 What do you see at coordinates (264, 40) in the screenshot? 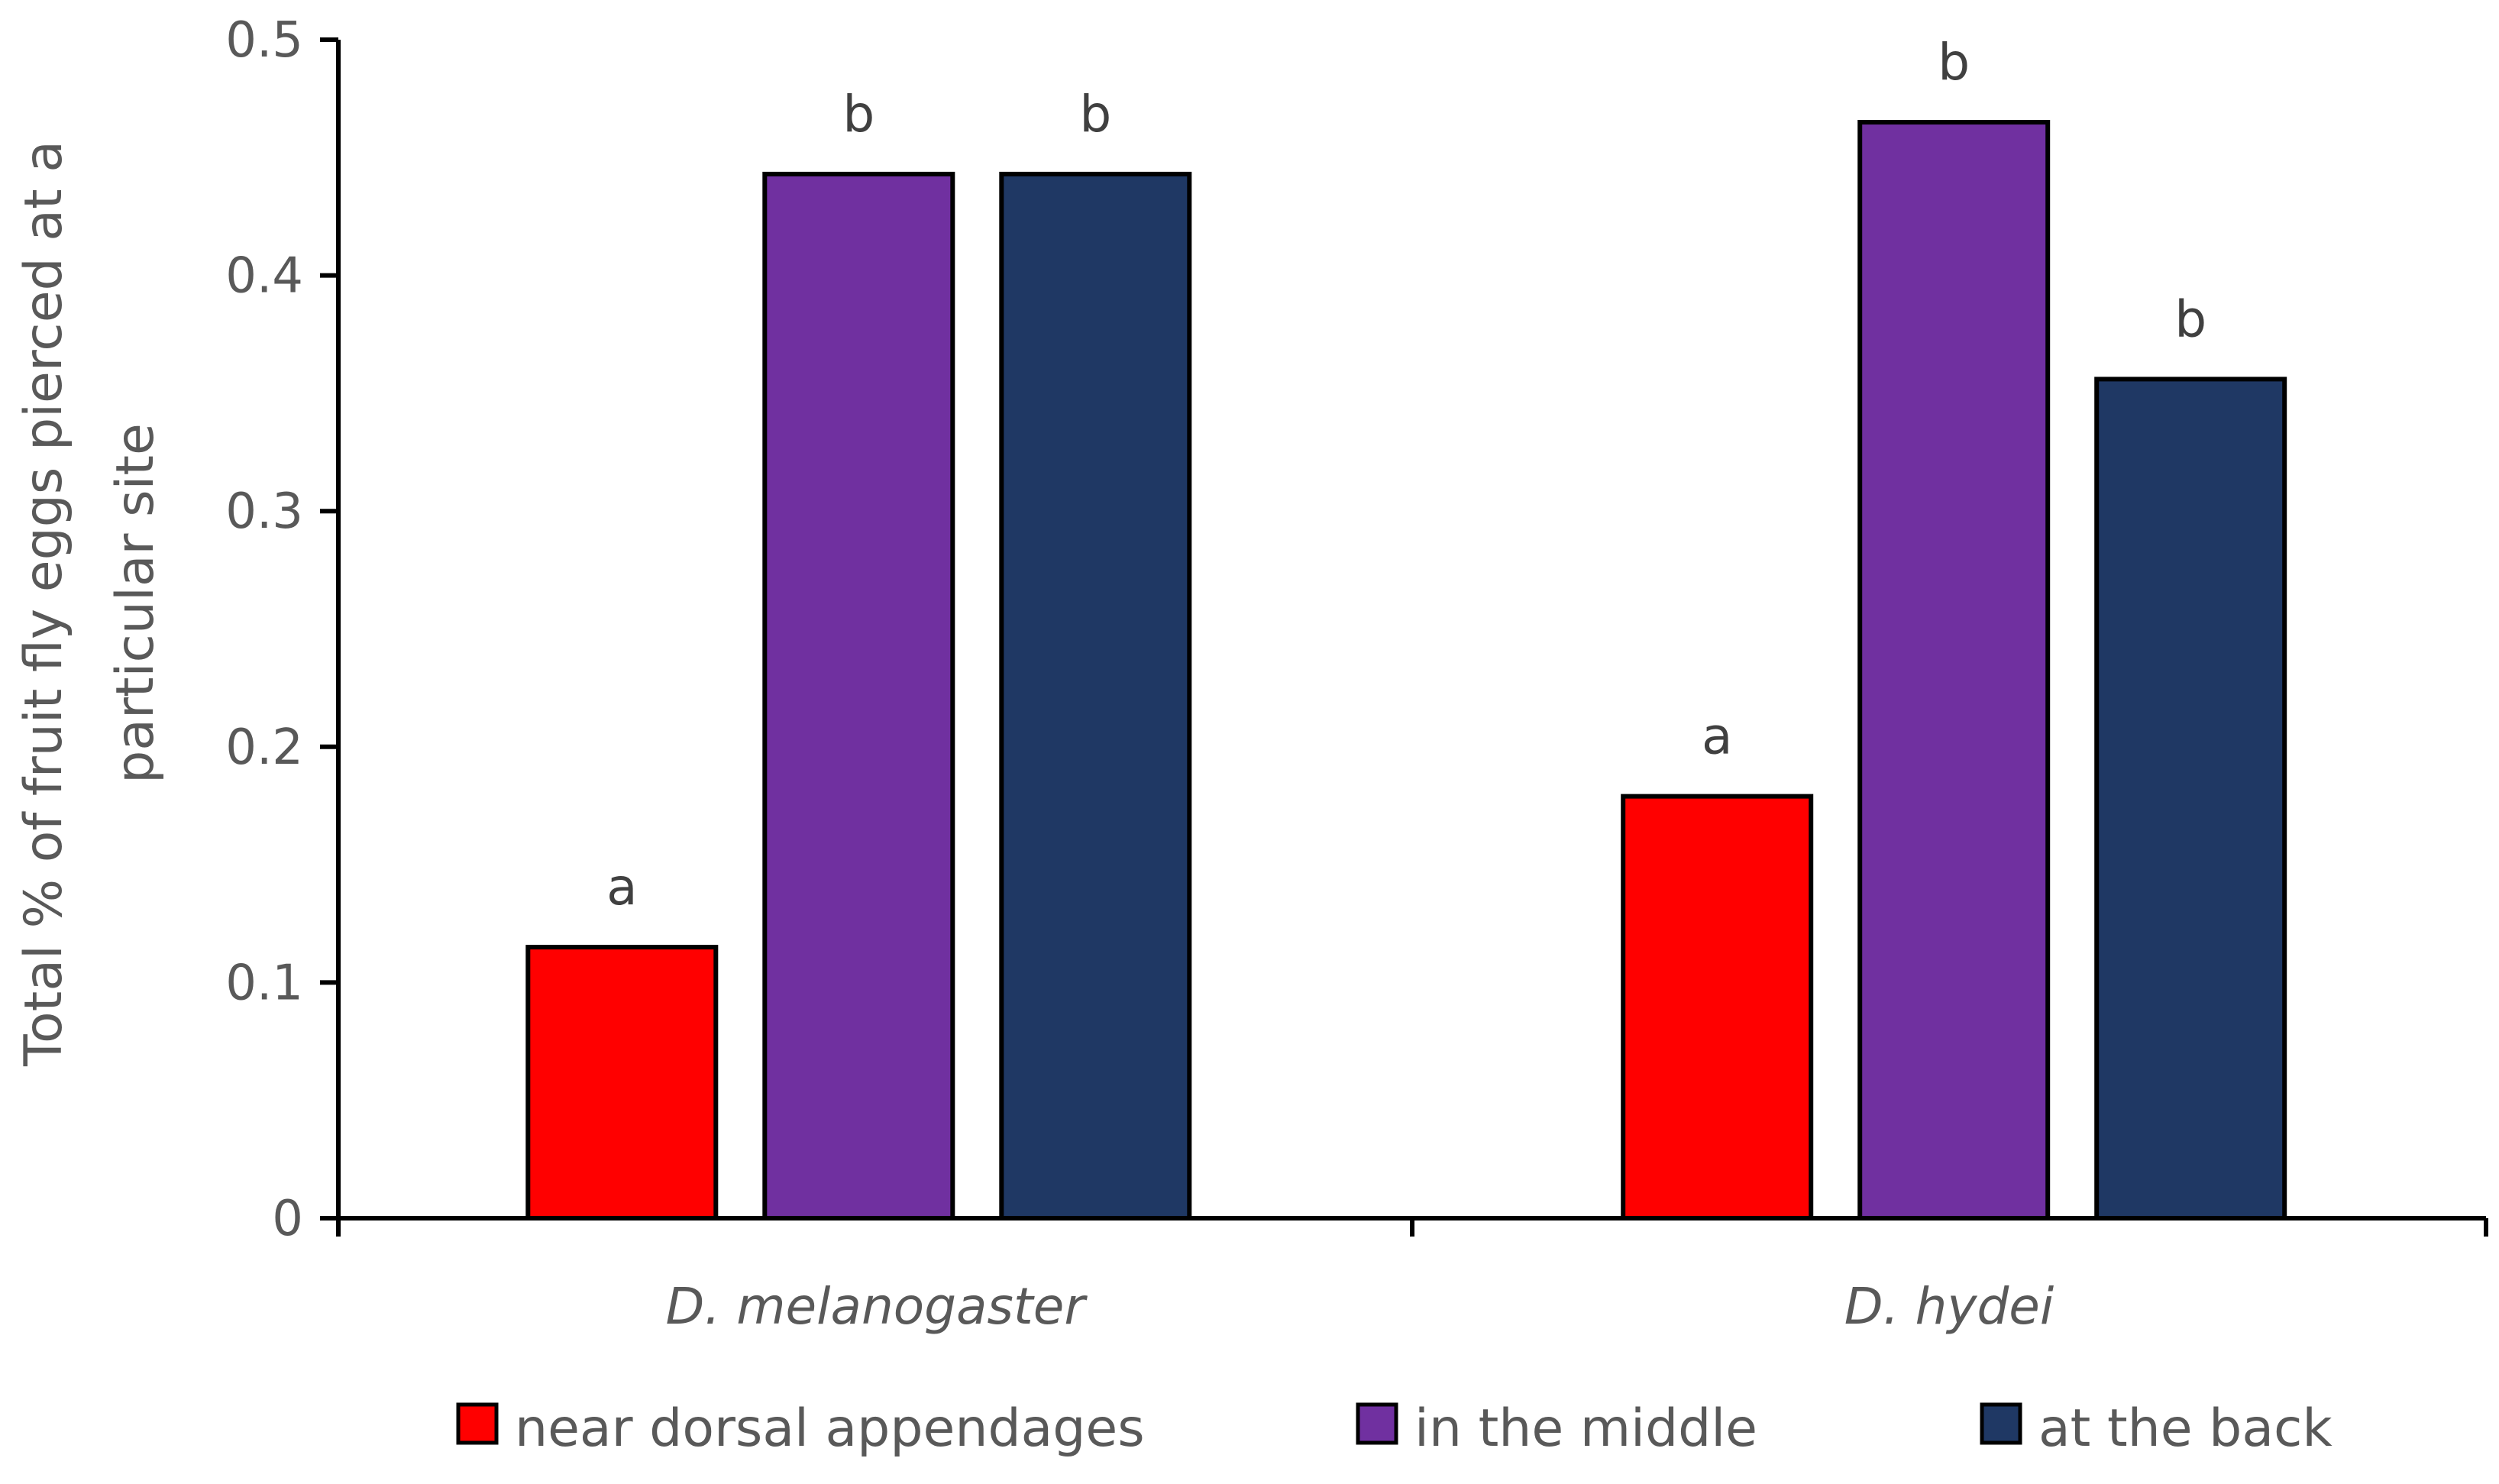
I see `y-tick-label: 0.5` at bounding box center [264, 40].